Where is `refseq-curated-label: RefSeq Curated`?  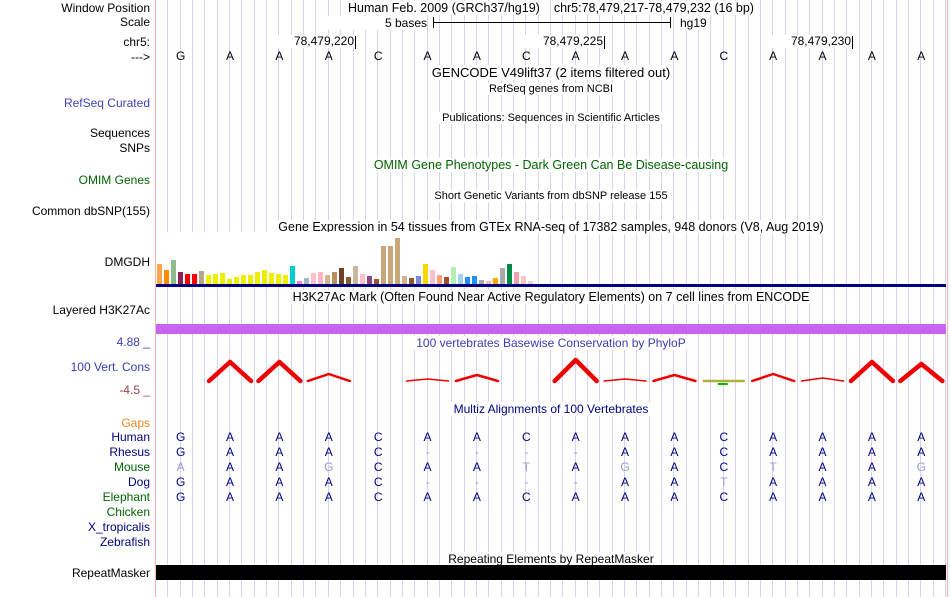 refseq-curated-label: RefSeq Curated is located at coordinates (106, 103).